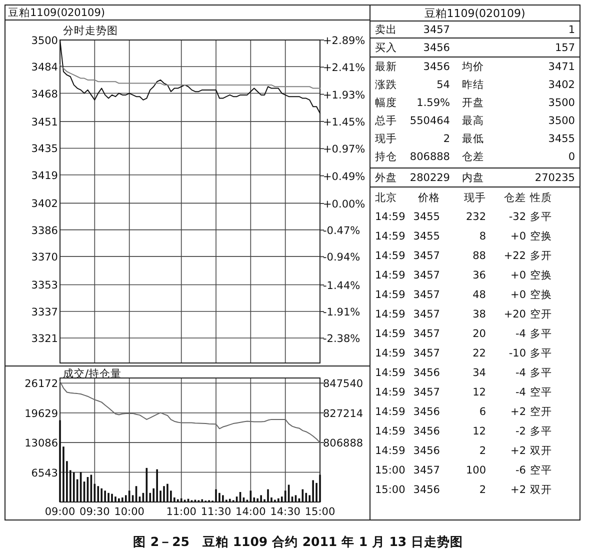 This screenshot has width=597, height=558. I want to click on y2-tick-label: +1.93%, so click(344, 95).